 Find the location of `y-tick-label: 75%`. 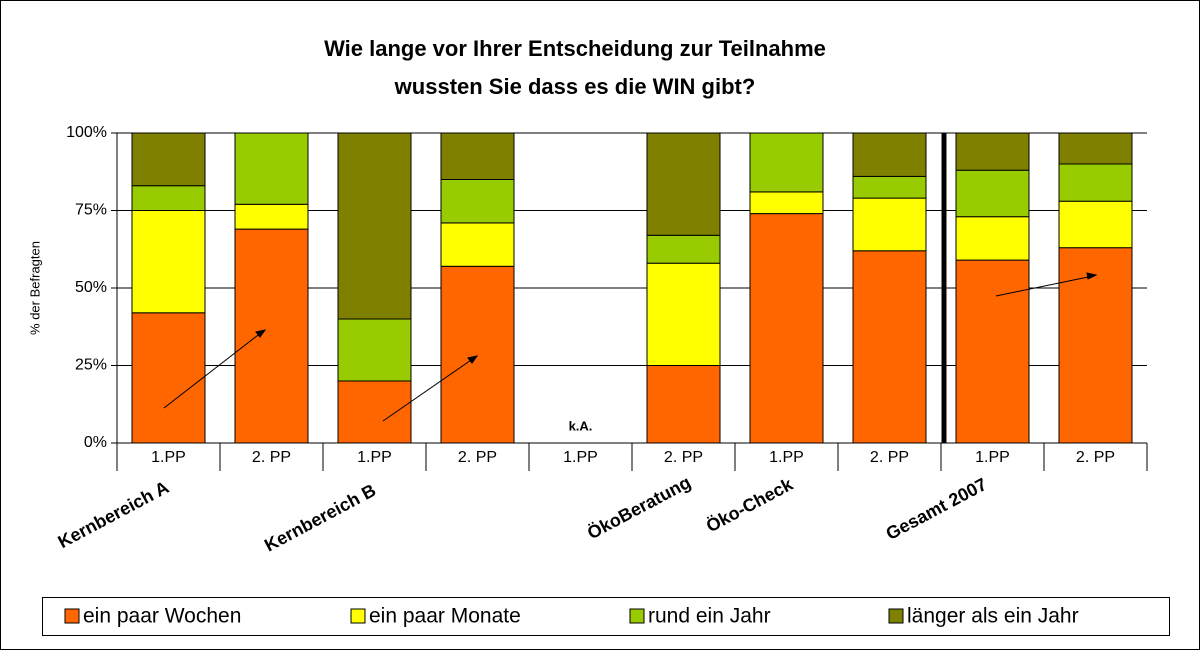

y-tick-label: 75% is located at coordinates (91, 210).